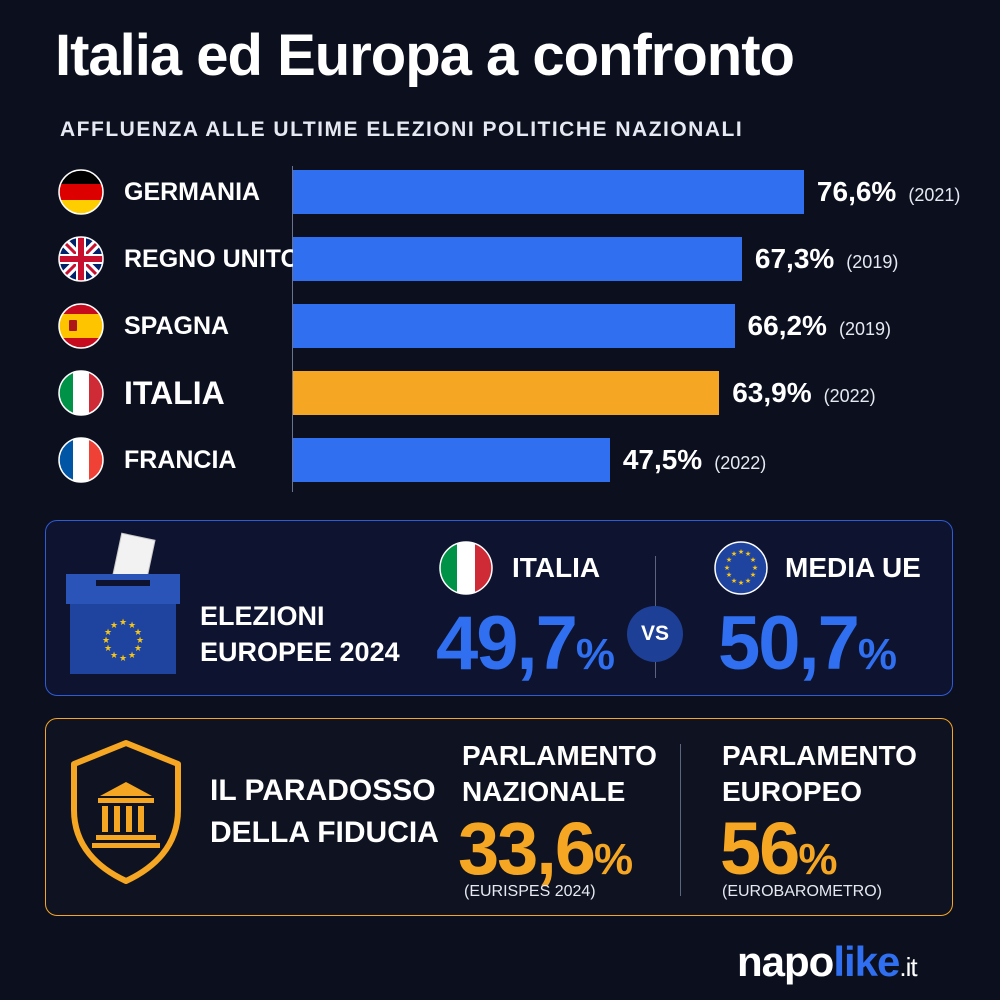 The width and height of the screenshot is (1000, 1000). I want to click on data-label: 66,2% (2019), so click(819, 326).